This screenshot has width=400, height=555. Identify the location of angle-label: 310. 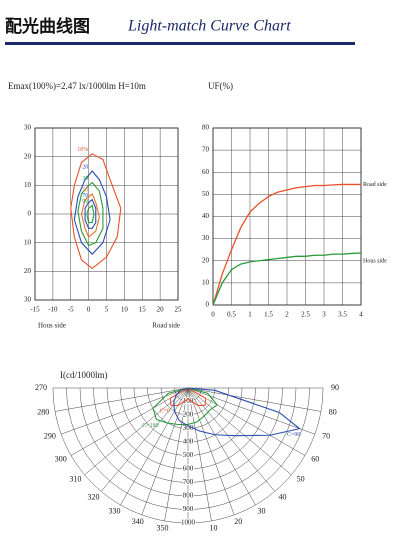
(75, 479).